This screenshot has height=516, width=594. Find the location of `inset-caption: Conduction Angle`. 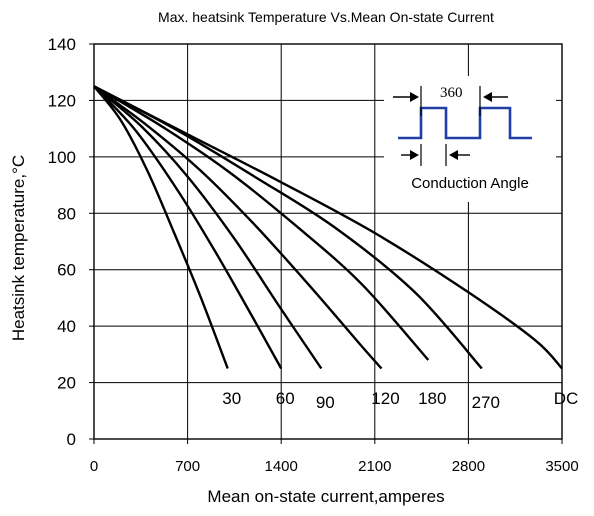

inset-caption: Conduction Angle is located at coordinates (470, 183).